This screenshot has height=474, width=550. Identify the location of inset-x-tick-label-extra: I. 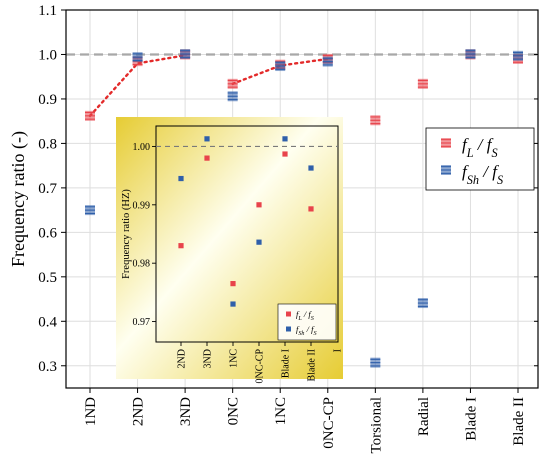
(338, 350).